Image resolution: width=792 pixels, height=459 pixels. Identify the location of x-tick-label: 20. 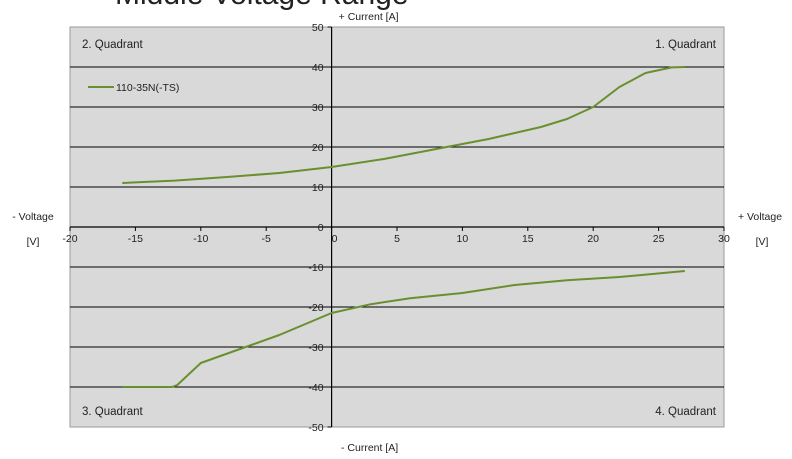
(593, 239).